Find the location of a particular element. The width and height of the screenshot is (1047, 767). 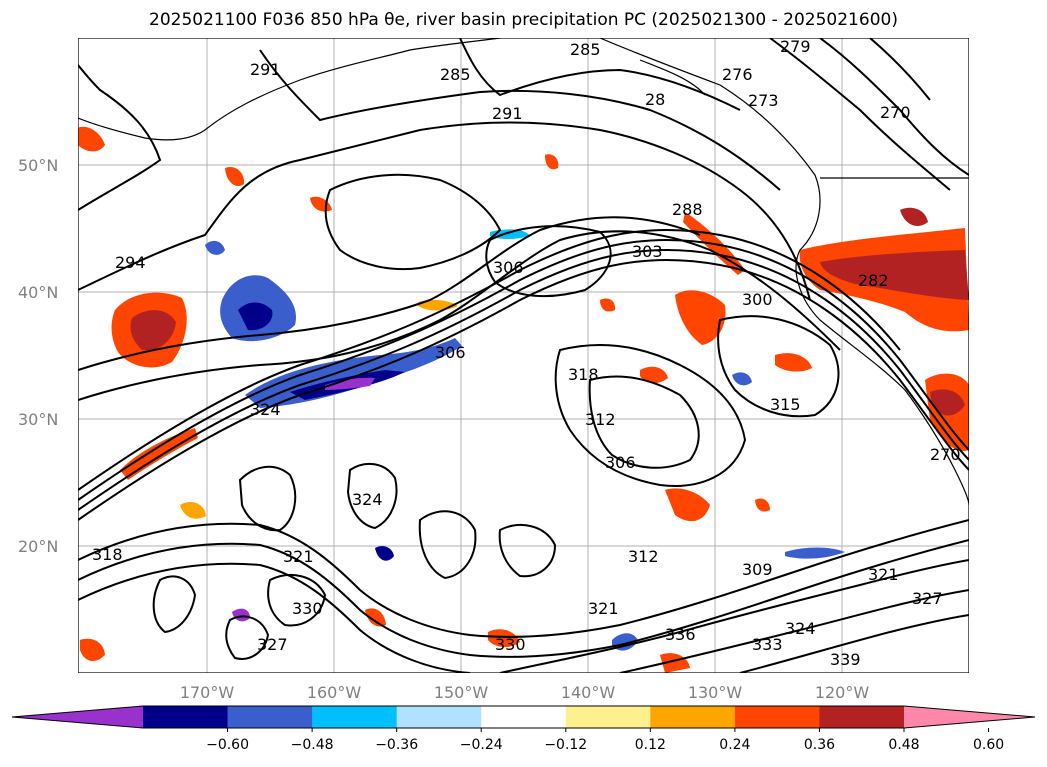

contour-label: 294 is located at coordinates (130, 262).